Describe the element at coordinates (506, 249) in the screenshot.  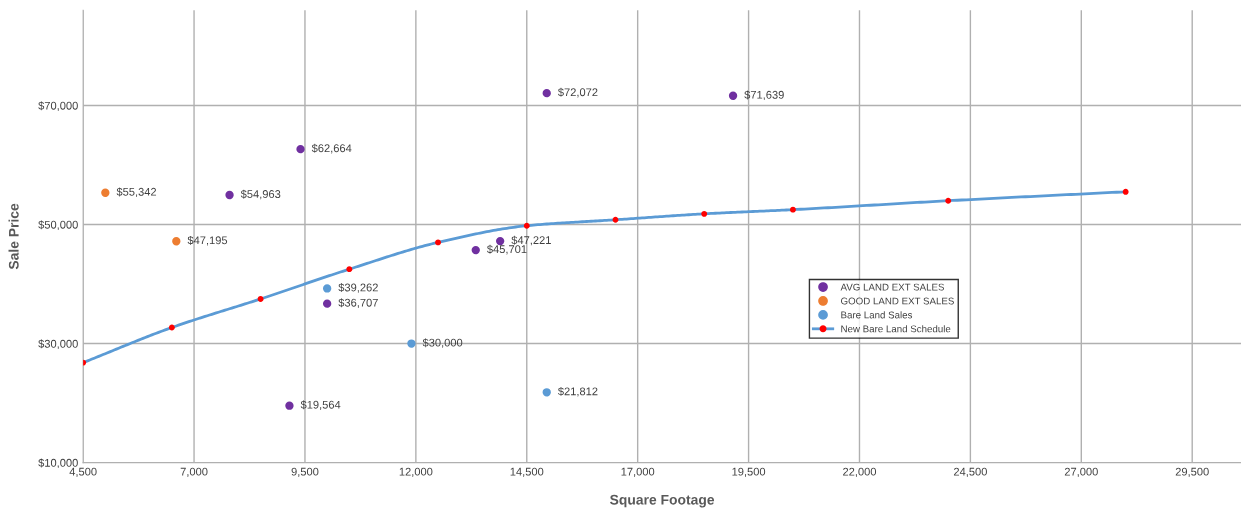
I see `data-label: $45,701` at that location.